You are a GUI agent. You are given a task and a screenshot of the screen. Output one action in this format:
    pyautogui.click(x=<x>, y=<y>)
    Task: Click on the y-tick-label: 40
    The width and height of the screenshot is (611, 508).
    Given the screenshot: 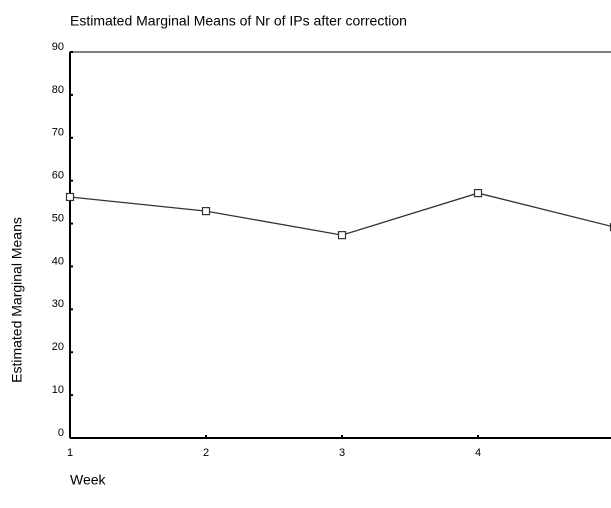 What is the action you would take?
    pyautogui.click(x=58, y=261)
    